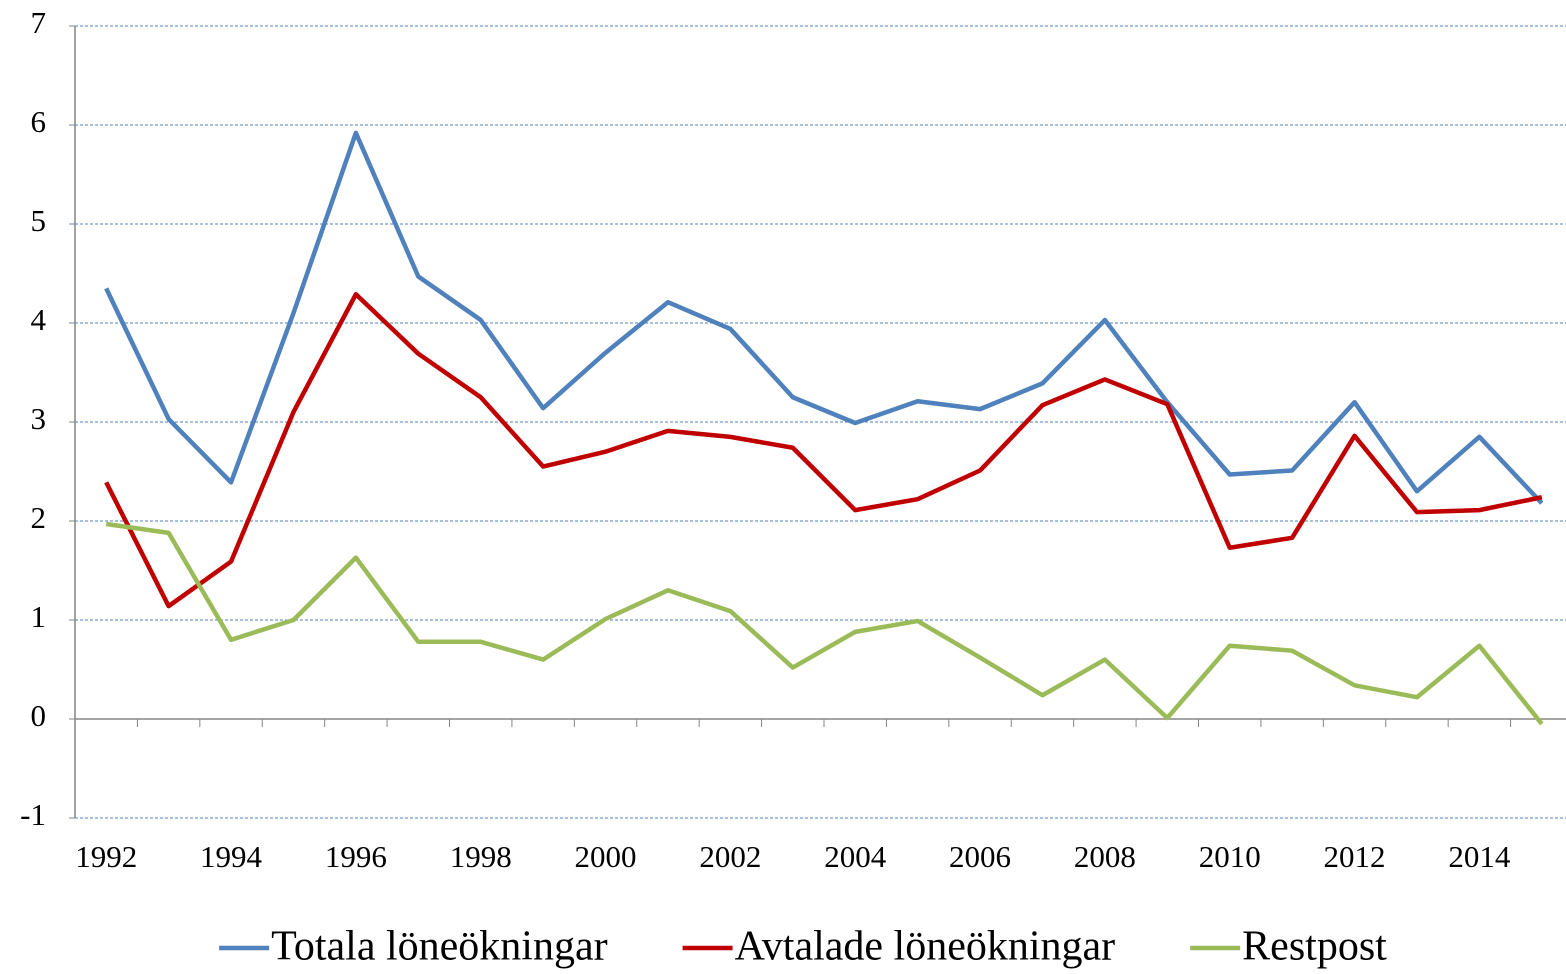  Describe the element at coordinates (39, 418) in the screenshot. I see `y-tick-label: 3` at that location.